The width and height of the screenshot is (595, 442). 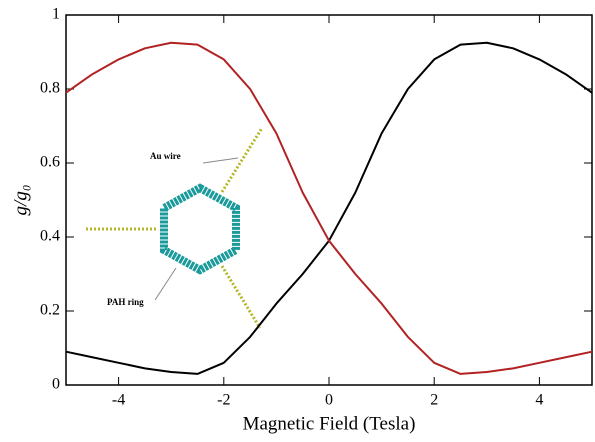 What do you see at coordinates (434, 400) in the screenshot?
I see `x-tick-label: 2` at bounding box center [434, 400].